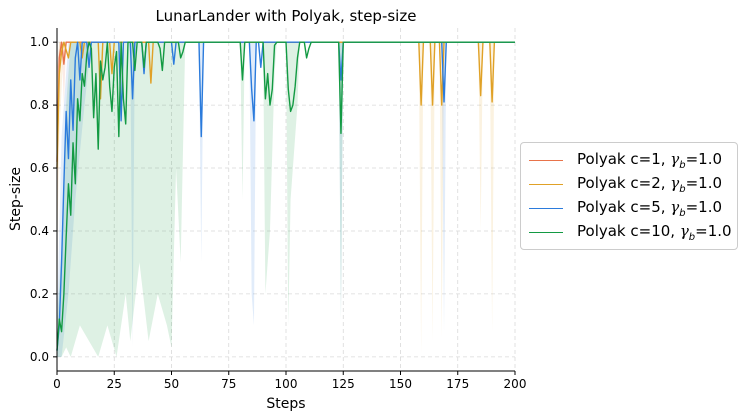 This screenshot has height=419, width=748. Describe the element at coordinates (114, 384) in the screenshot. I see `x-tick-label: 25` at that location.